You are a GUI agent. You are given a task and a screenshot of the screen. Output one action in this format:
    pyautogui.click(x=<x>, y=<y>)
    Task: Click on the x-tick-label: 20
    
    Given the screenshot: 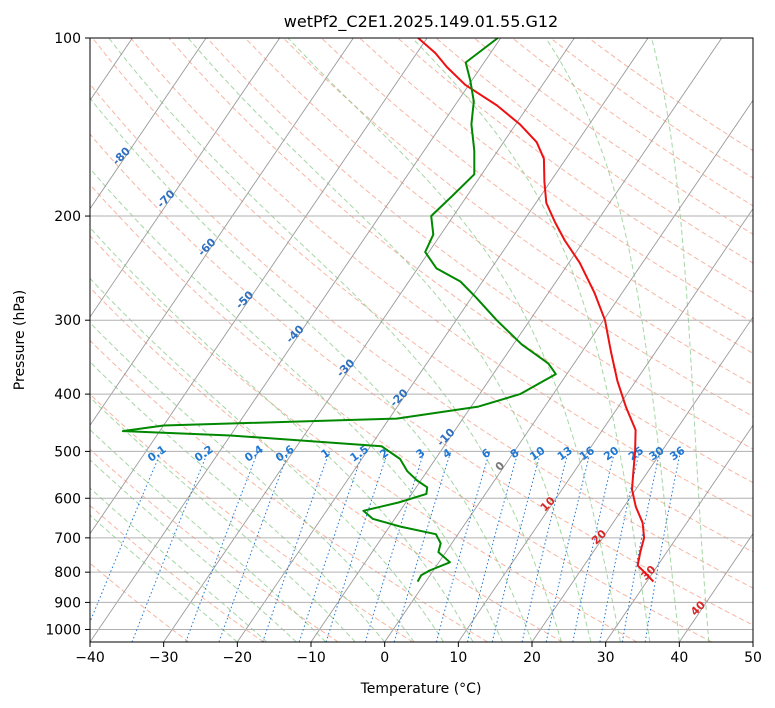 What is the action you would take?
    pyautogui.click(x=532, y=658)
    